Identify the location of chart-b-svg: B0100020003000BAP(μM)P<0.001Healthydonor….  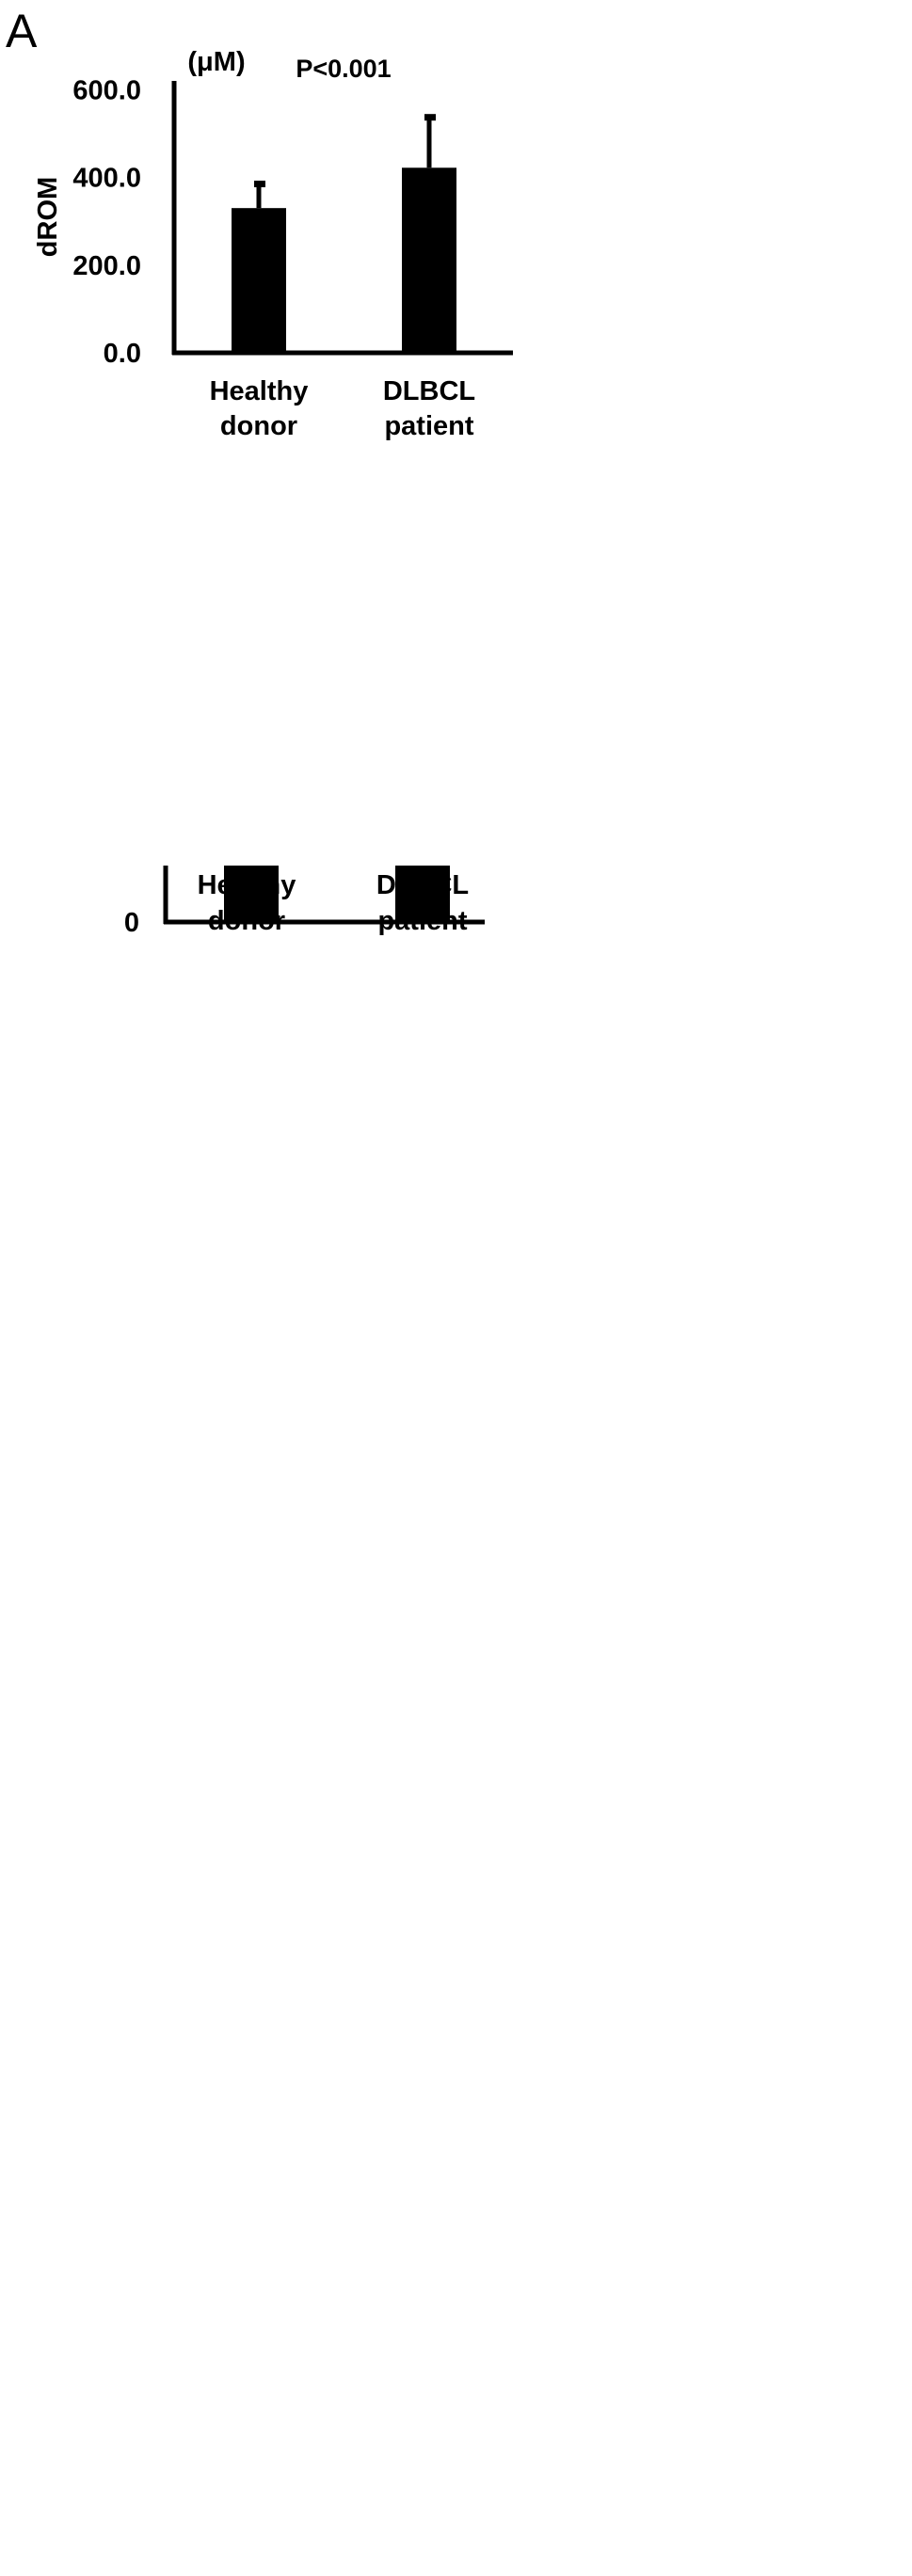
(304, 902).